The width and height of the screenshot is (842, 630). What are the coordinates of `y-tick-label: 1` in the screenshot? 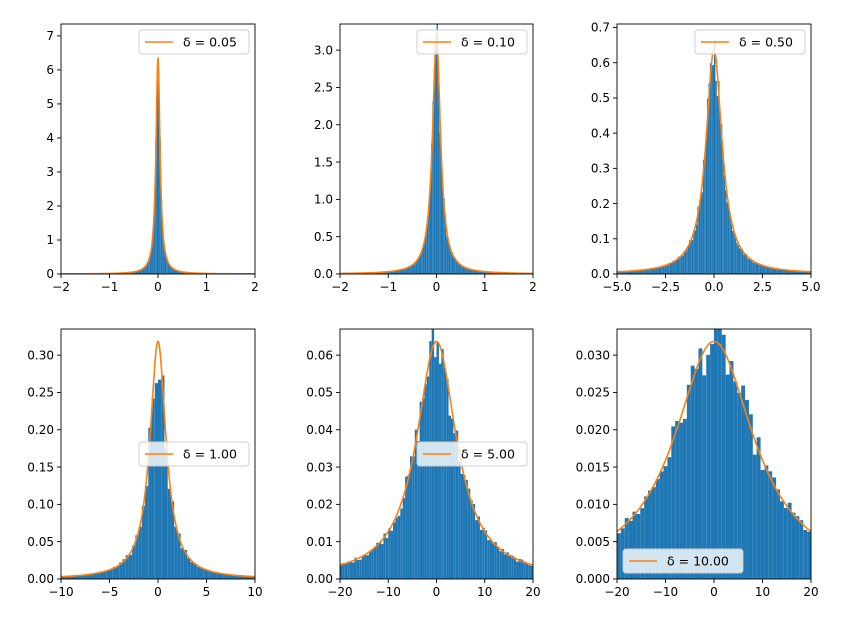 It's located at (50, 240).